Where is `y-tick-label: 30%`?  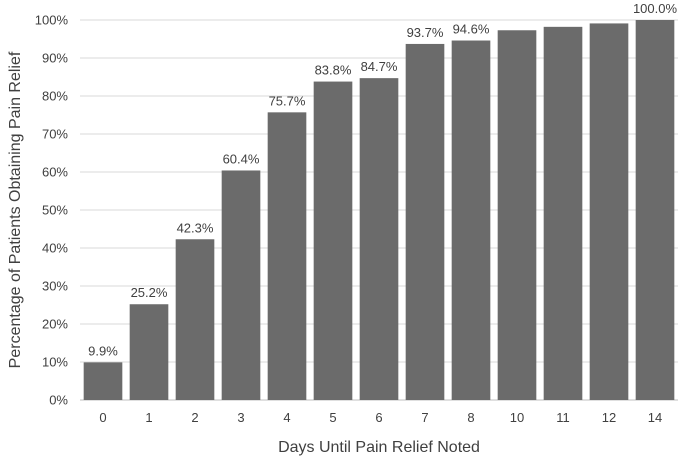
y-tick-label: 30% is located at coordinates (55, 286).